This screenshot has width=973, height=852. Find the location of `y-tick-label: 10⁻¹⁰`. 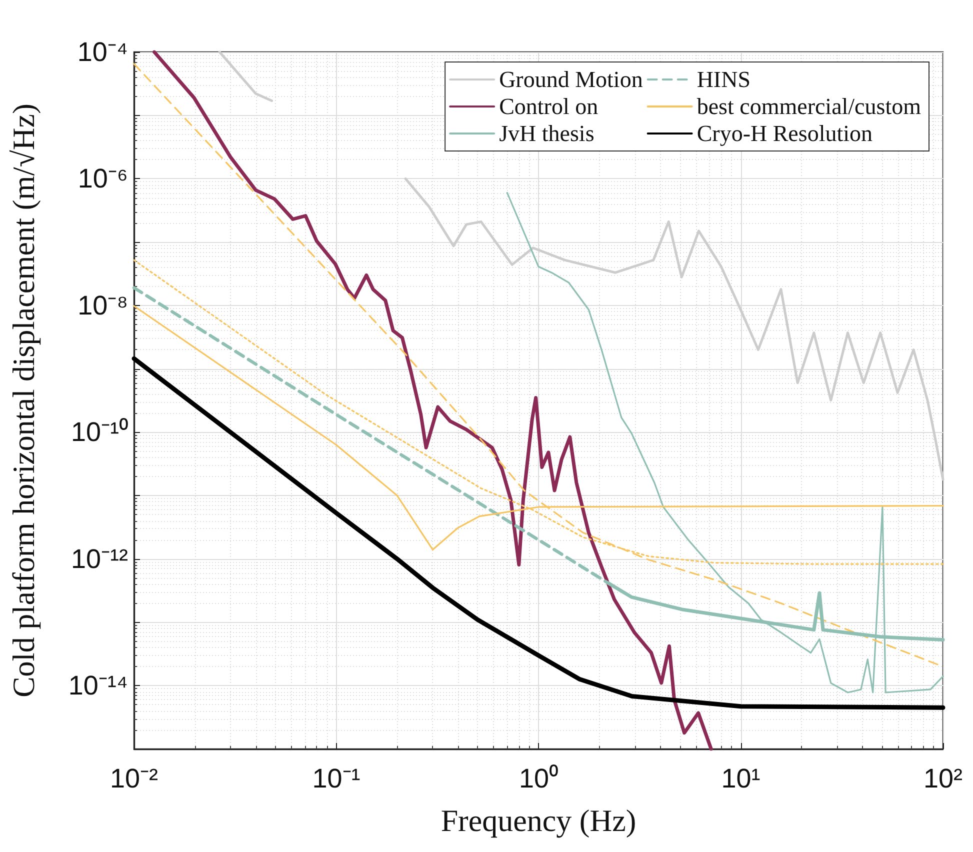

y-tick-label: 10⁻¹⁰ is located at coordinates (99, 432).